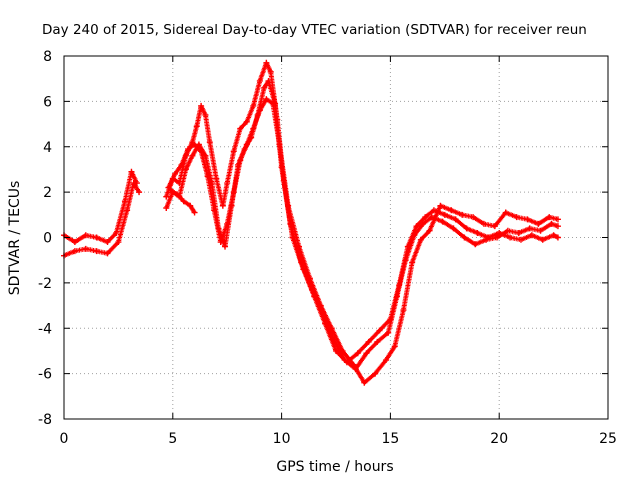  What do you see at coordinates (47, 239) in the screenshot?
I see `y-tick-label: 0` at bounding box center [47, 239].